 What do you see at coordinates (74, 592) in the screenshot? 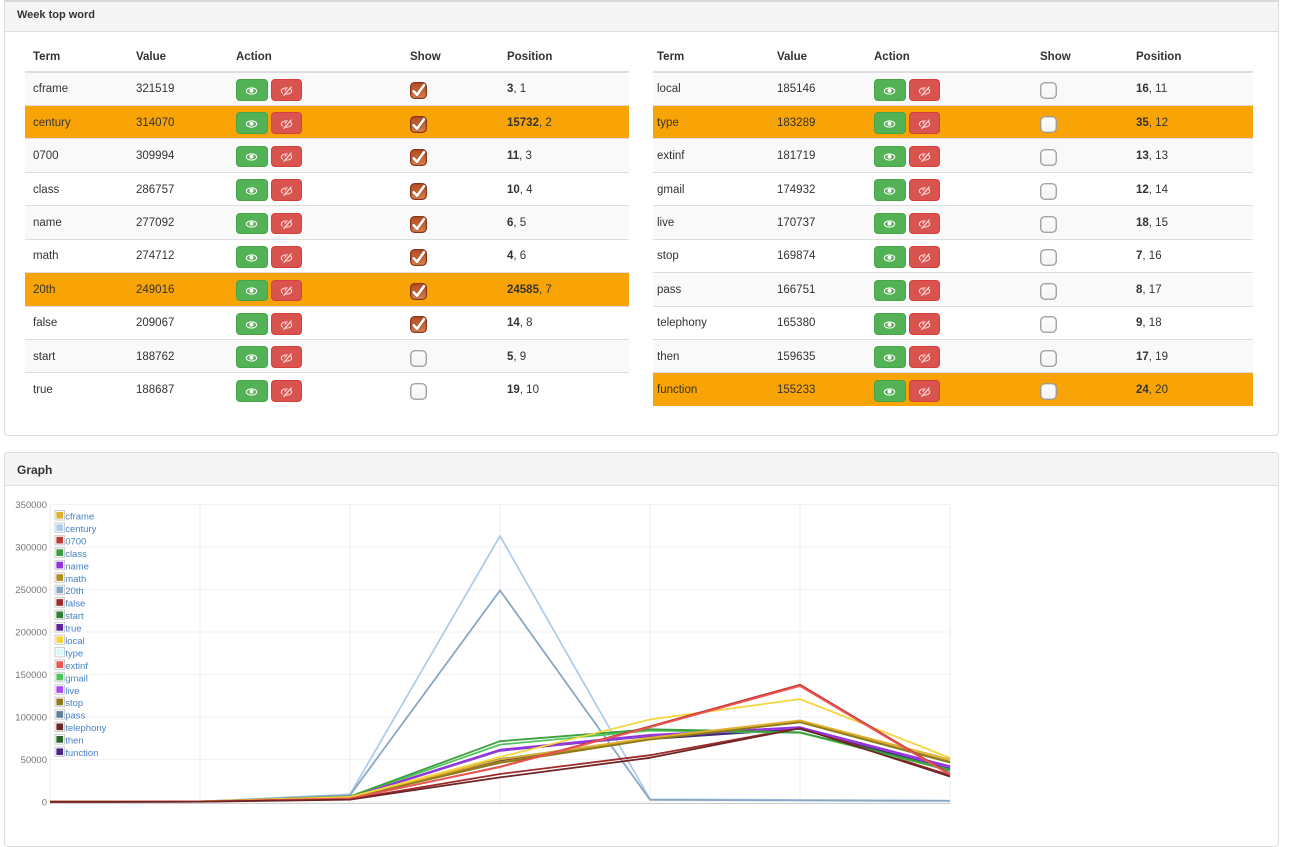
I see `svg-text: 20th` at bounding box center [74, 592].